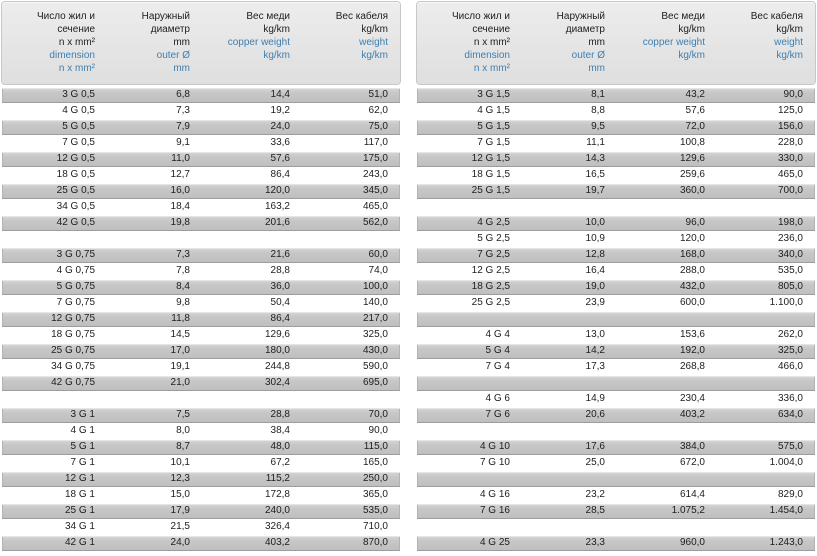 Image resolution: width=817 pixels, height=556 pixels. Describe the element at coordinates (201, 255) in the screenshot. I see `table-row: 3 G 0,75 7,3 21,6 60,0` at that location.